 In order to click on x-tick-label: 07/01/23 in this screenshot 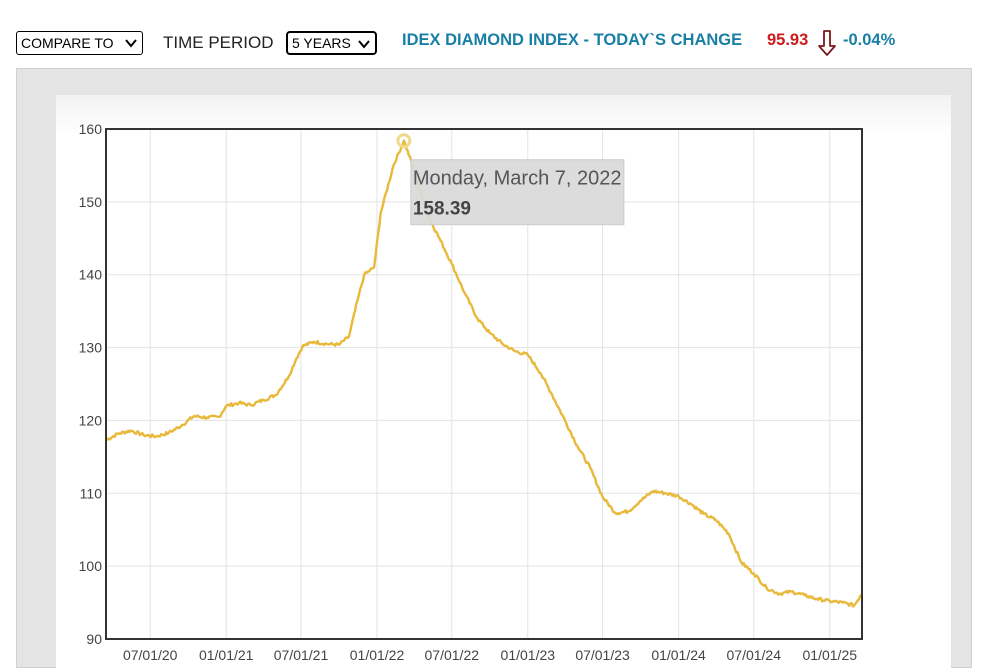, I will do `click(602, 655)`.